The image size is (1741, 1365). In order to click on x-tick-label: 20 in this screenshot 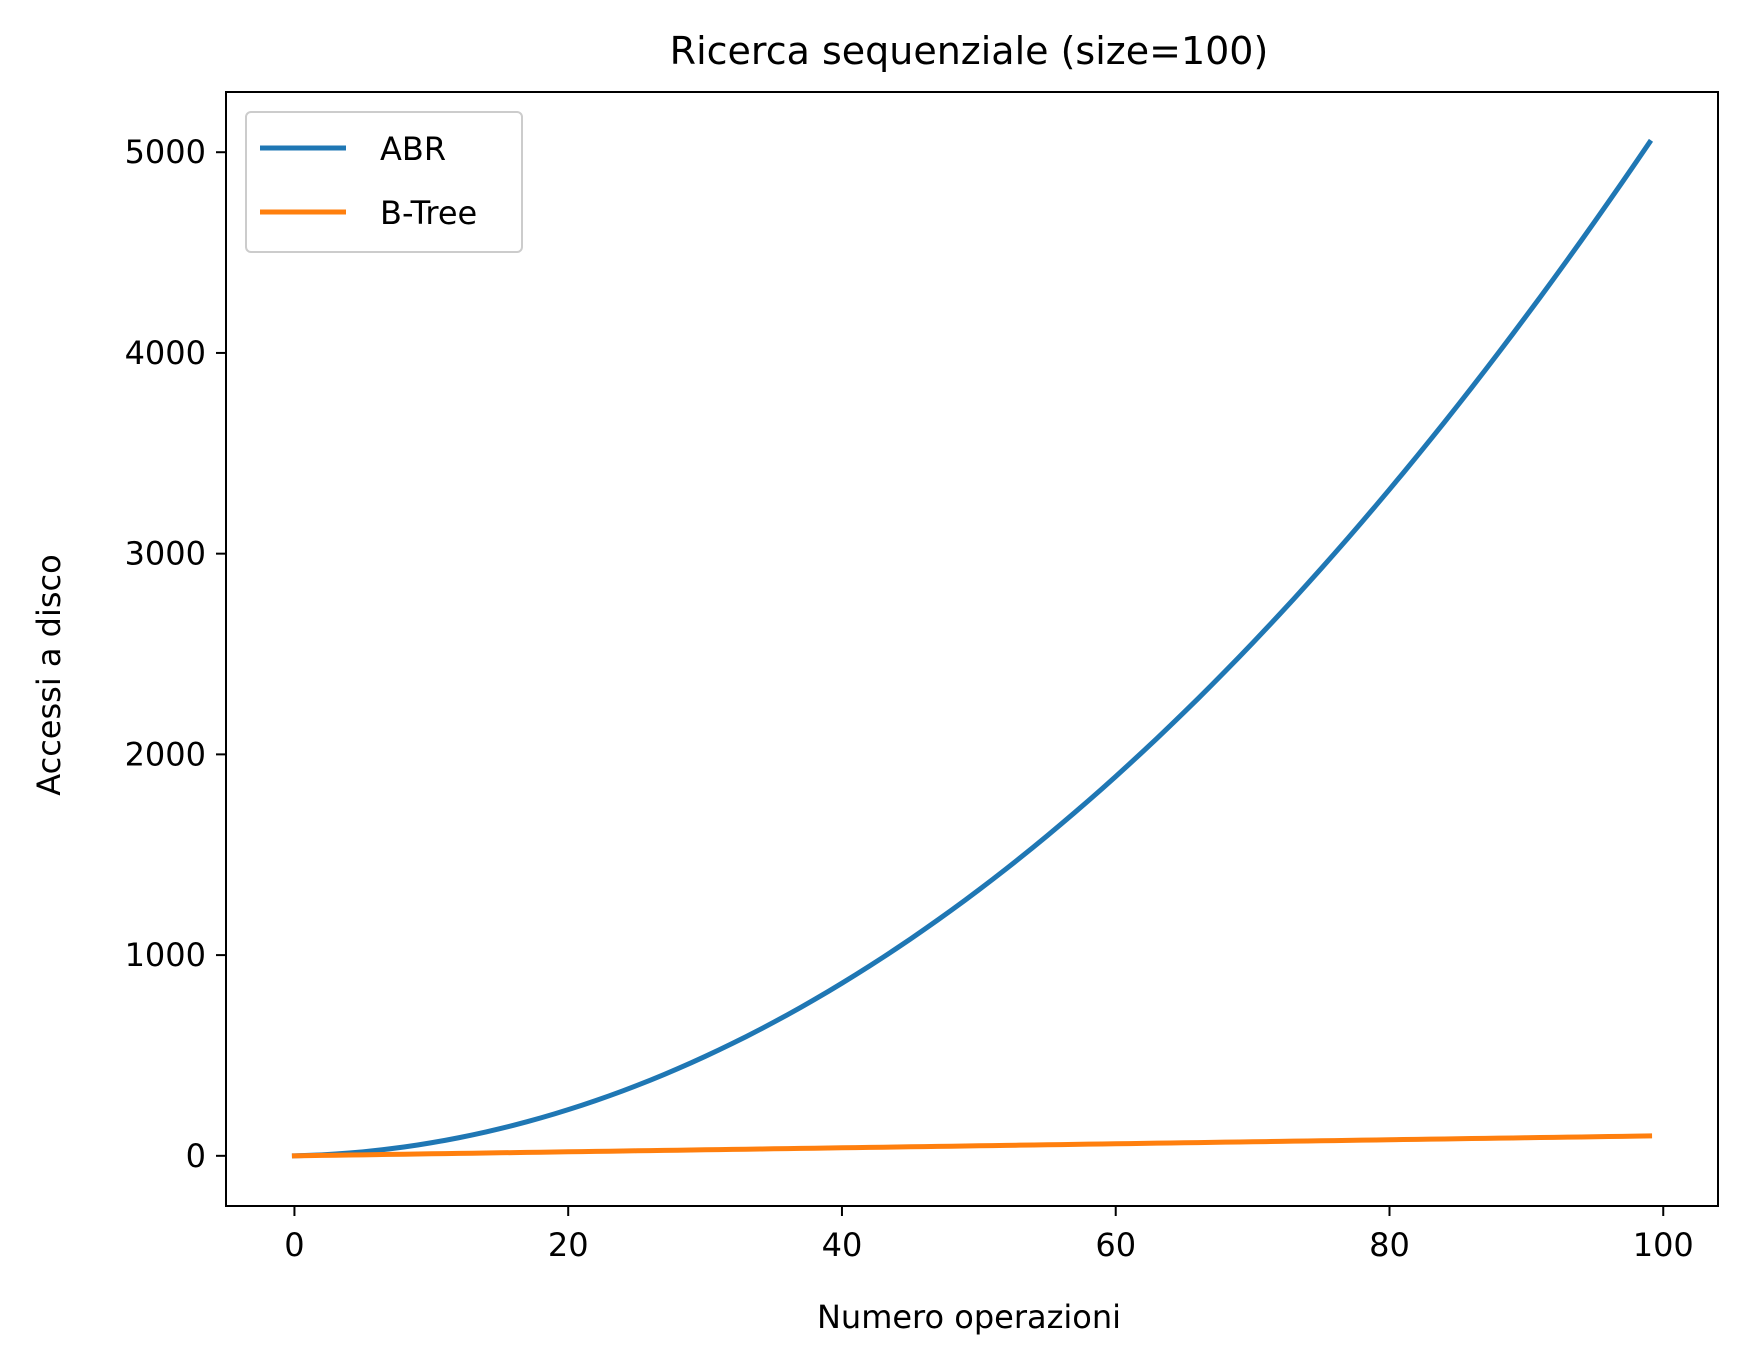, I will do `click(568, 1245)`.